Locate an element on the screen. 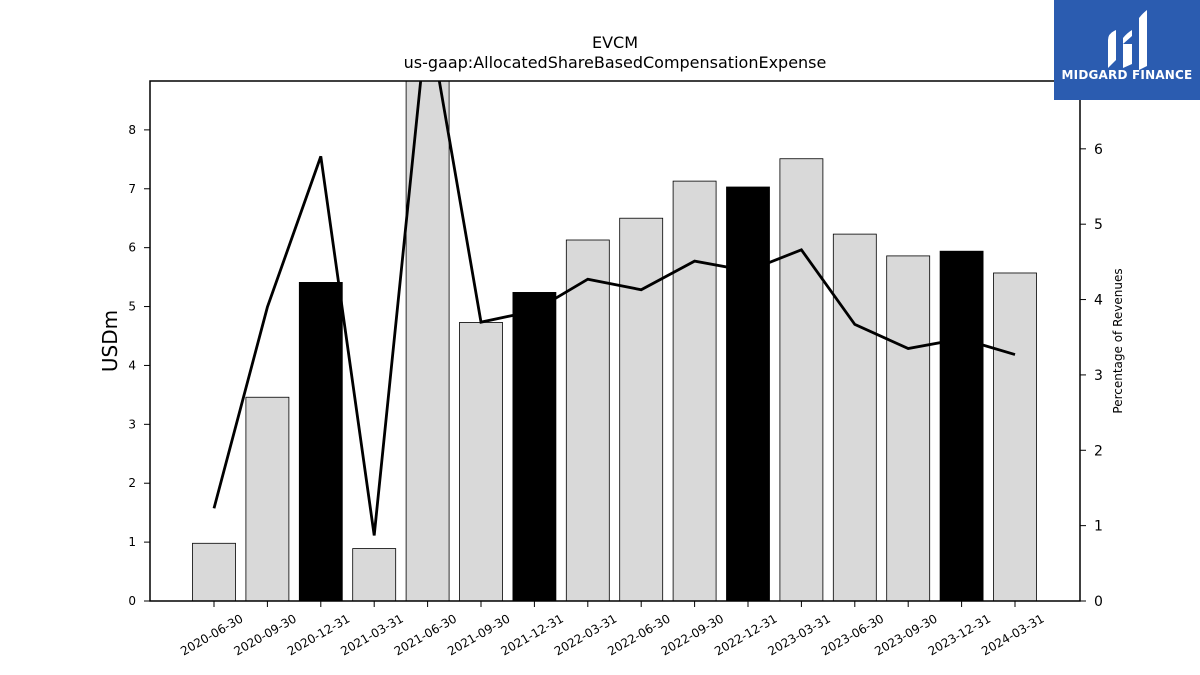  right-tick-label: 5 is located at coordinates (1098, 225).